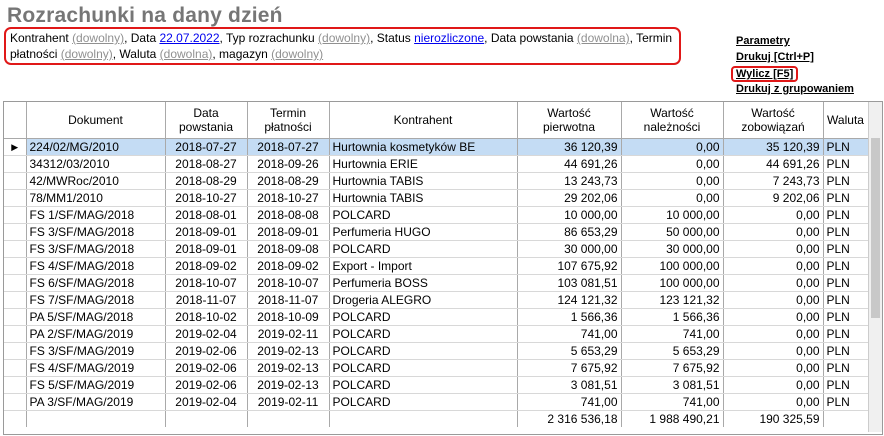 Image resolution: width=884 pixels, height=436 pixels. Describe the element at coordinates (672, 300) in the screenshot. I see `cell-naleznosci: 123 121,32` at that location.